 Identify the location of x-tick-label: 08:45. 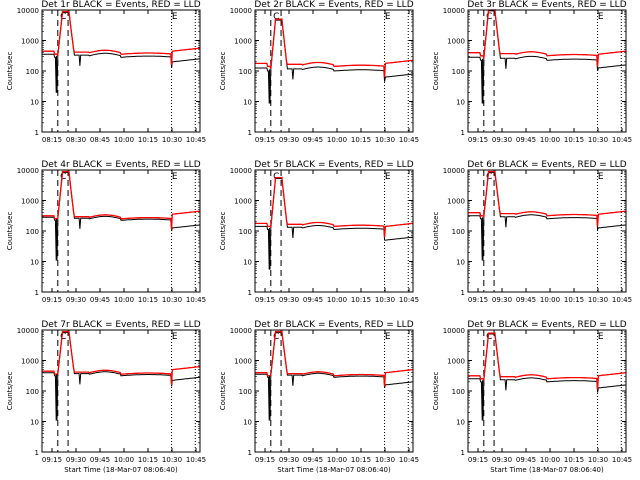
(100, 140).